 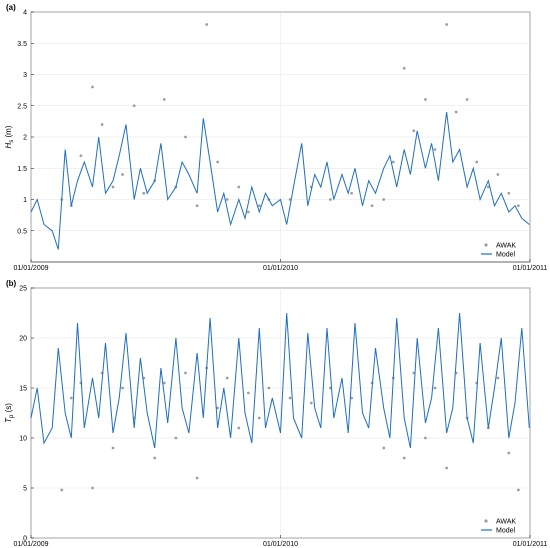 I want to click on y-axis-label: Hs (m), so click(x=9, y=136).